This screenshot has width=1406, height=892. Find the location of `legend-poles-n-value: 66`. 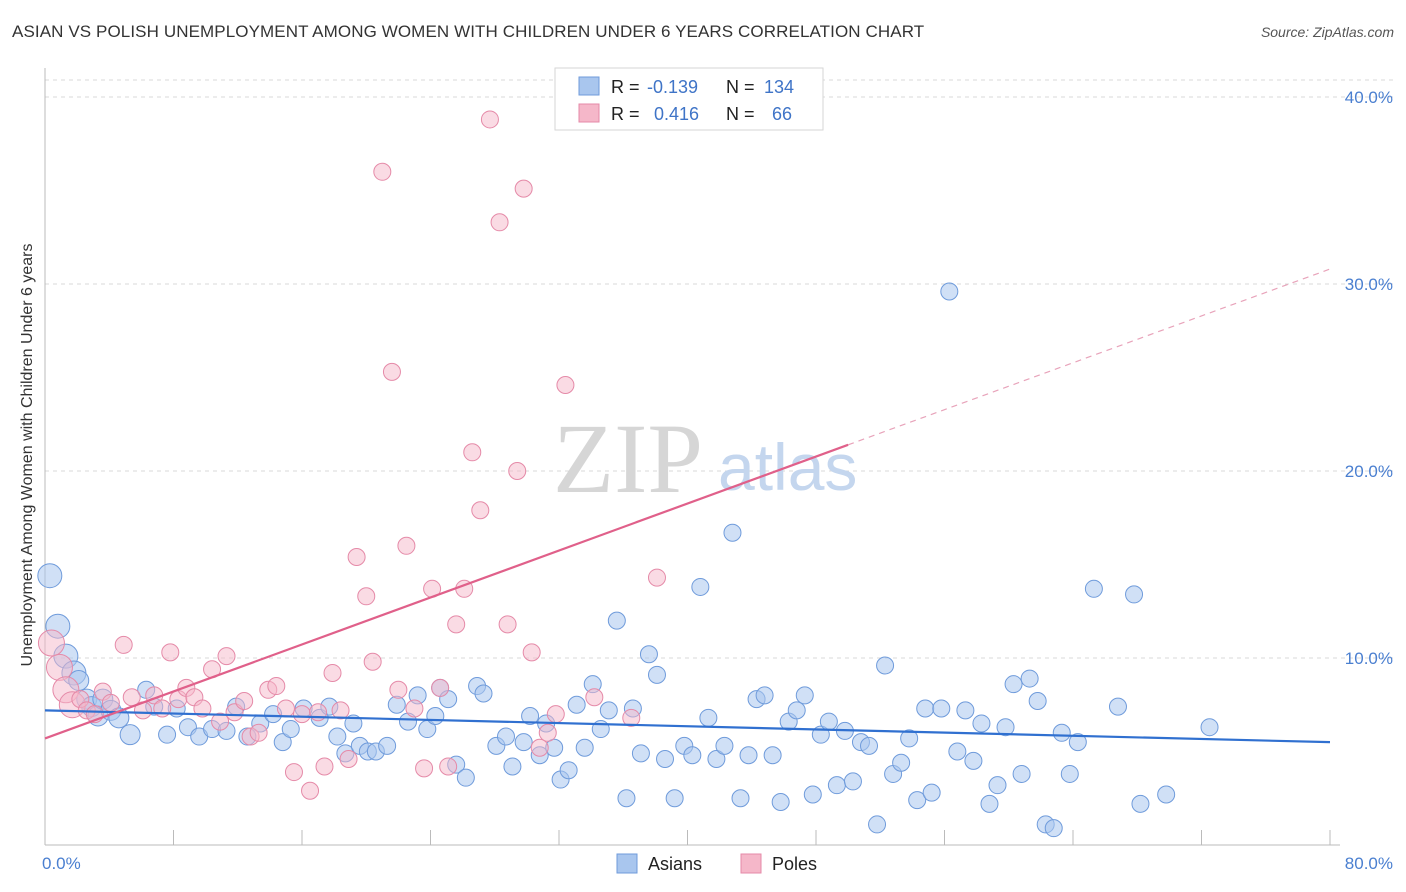

legend-poles-n-value: 66 is located at coordinates (782, 114).